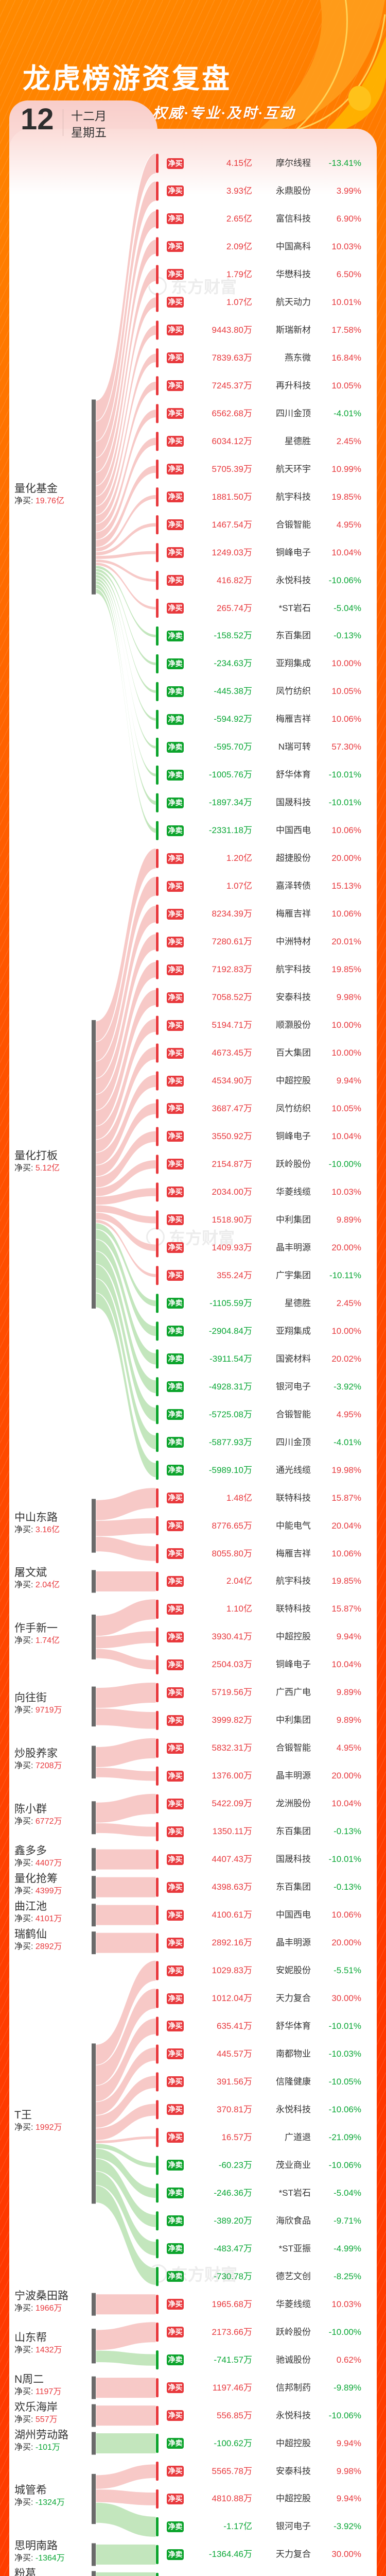 This screenshot has width=386, height=2576. Describe the element at coordinates (346, 1776) in the screenshot. I see `percent-change: 20.00%` at that location.